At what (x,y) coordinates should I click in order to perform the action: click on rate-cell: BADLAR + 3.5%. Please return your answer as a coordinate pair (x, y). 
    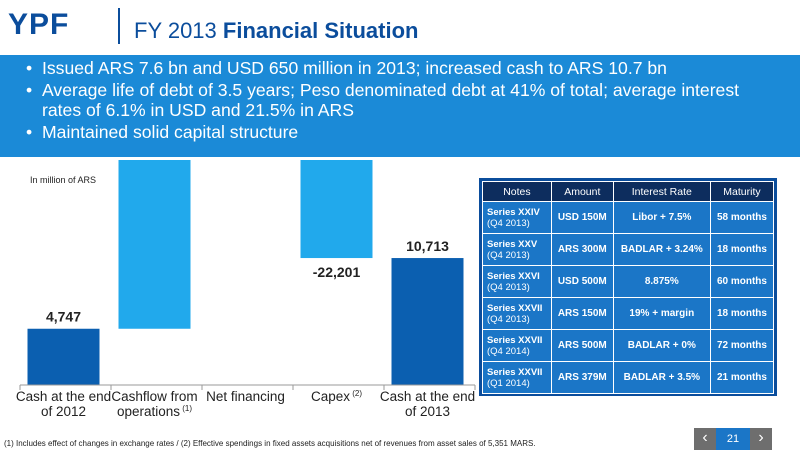
    Looking at the image, I should click on (661, 377).